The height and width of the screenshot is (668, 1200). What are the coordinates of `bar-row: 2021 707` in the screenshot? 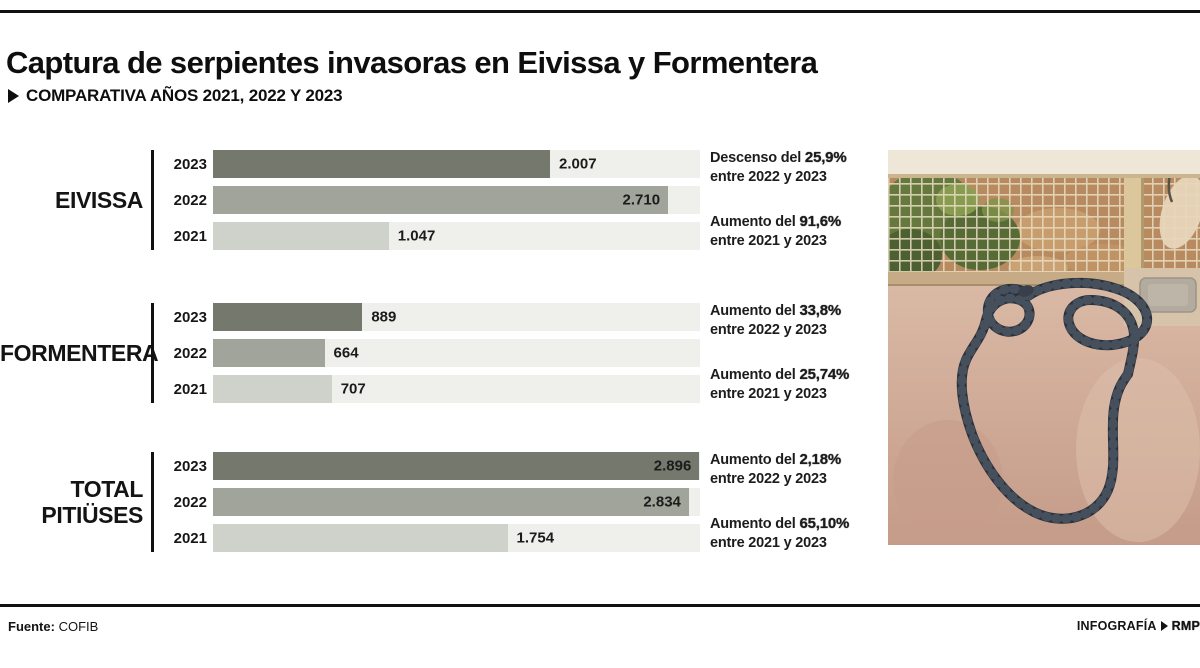 It's located at (431, 389).